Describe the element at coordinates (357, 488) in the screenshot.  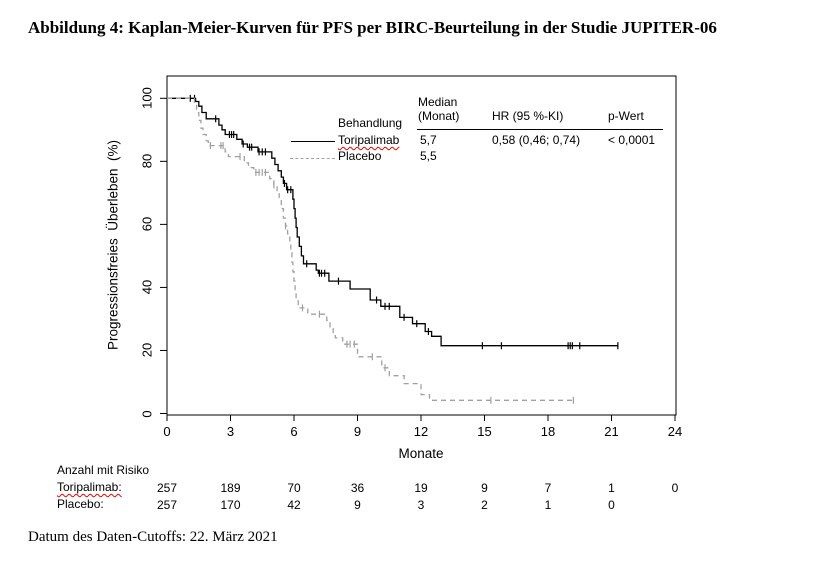
I see `risk-value: 36` at that location.